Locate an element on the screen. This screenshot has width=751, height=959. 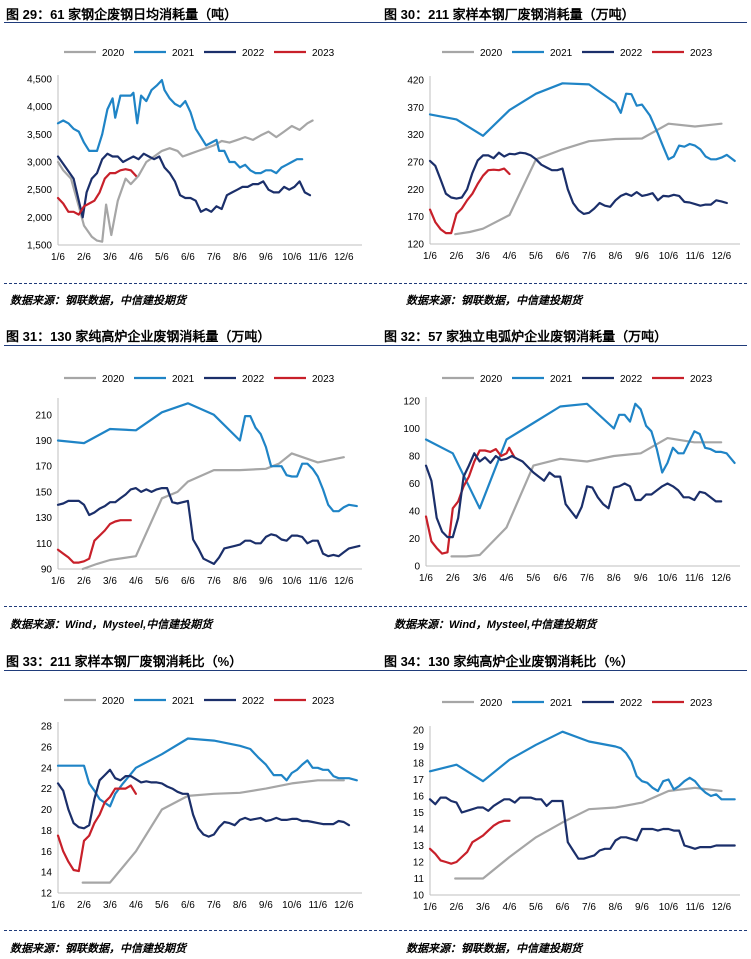
y-tick-label: 28 is located at coordinates (47, 727).